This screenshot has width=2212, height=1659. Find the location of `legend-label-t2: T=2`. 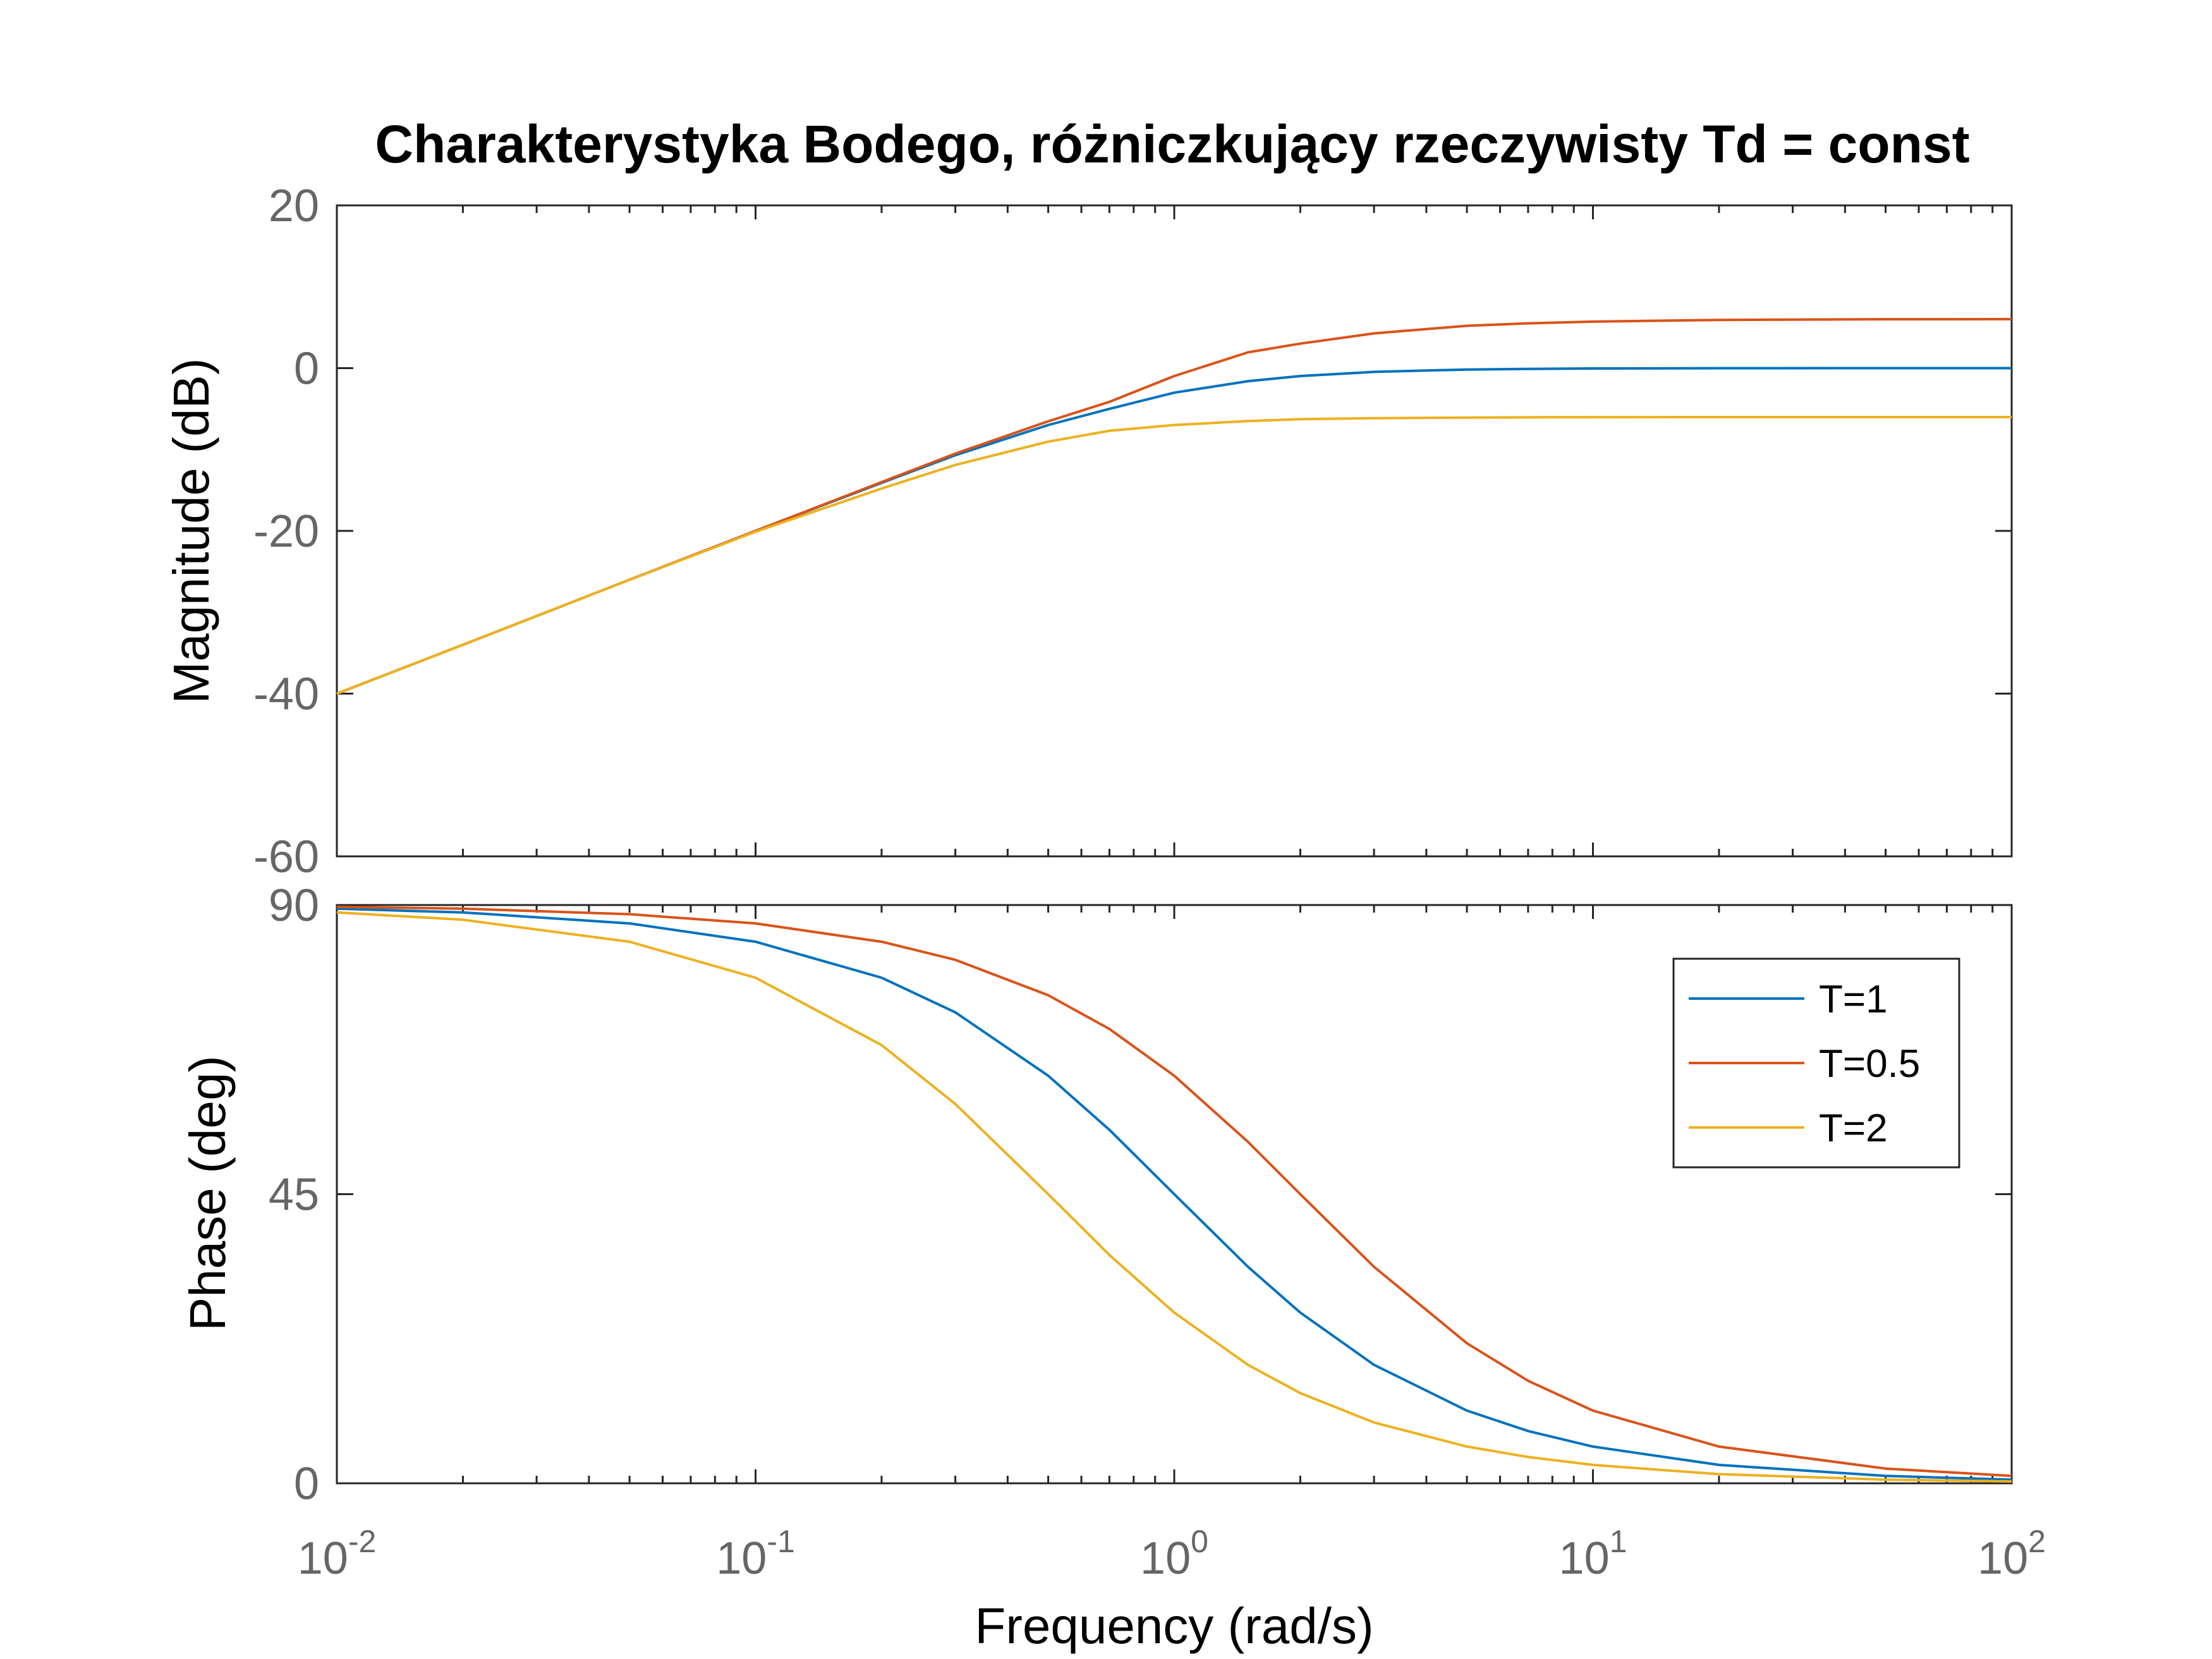

legend-label-t2: T=2 is located at coordinates (1853, 1128).